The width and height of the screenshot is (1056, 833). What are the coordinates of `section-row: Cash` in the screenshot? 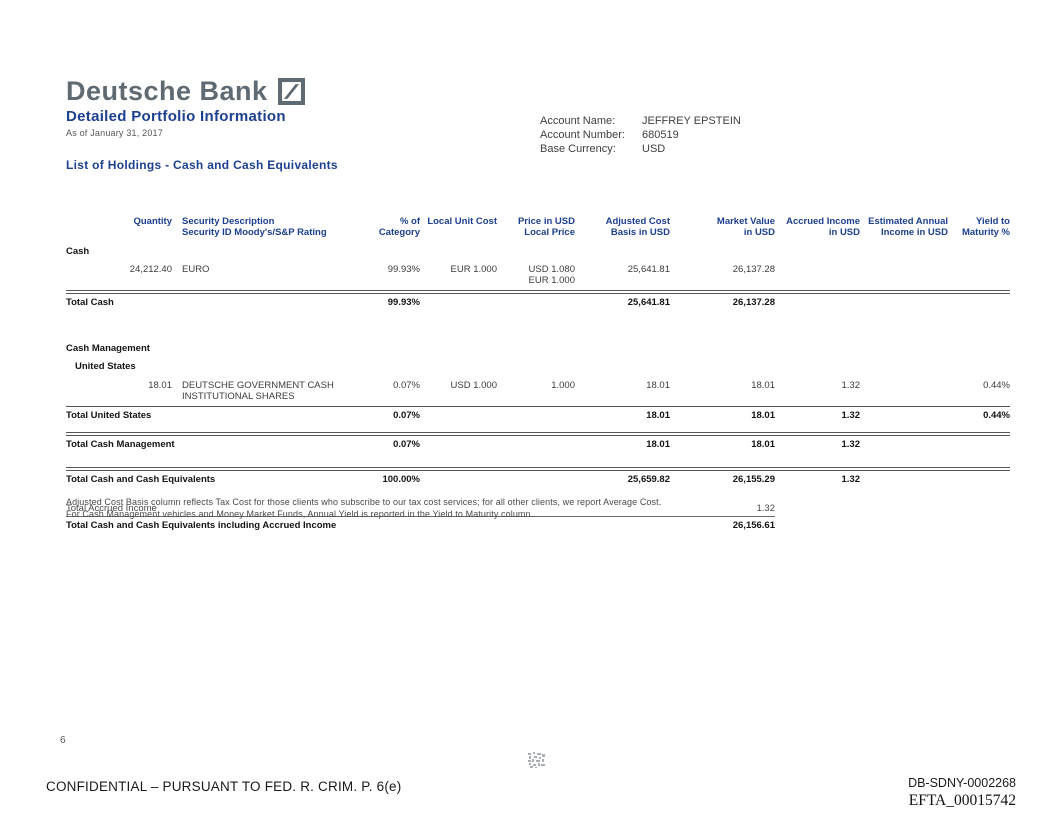 It's located at (538, 251).